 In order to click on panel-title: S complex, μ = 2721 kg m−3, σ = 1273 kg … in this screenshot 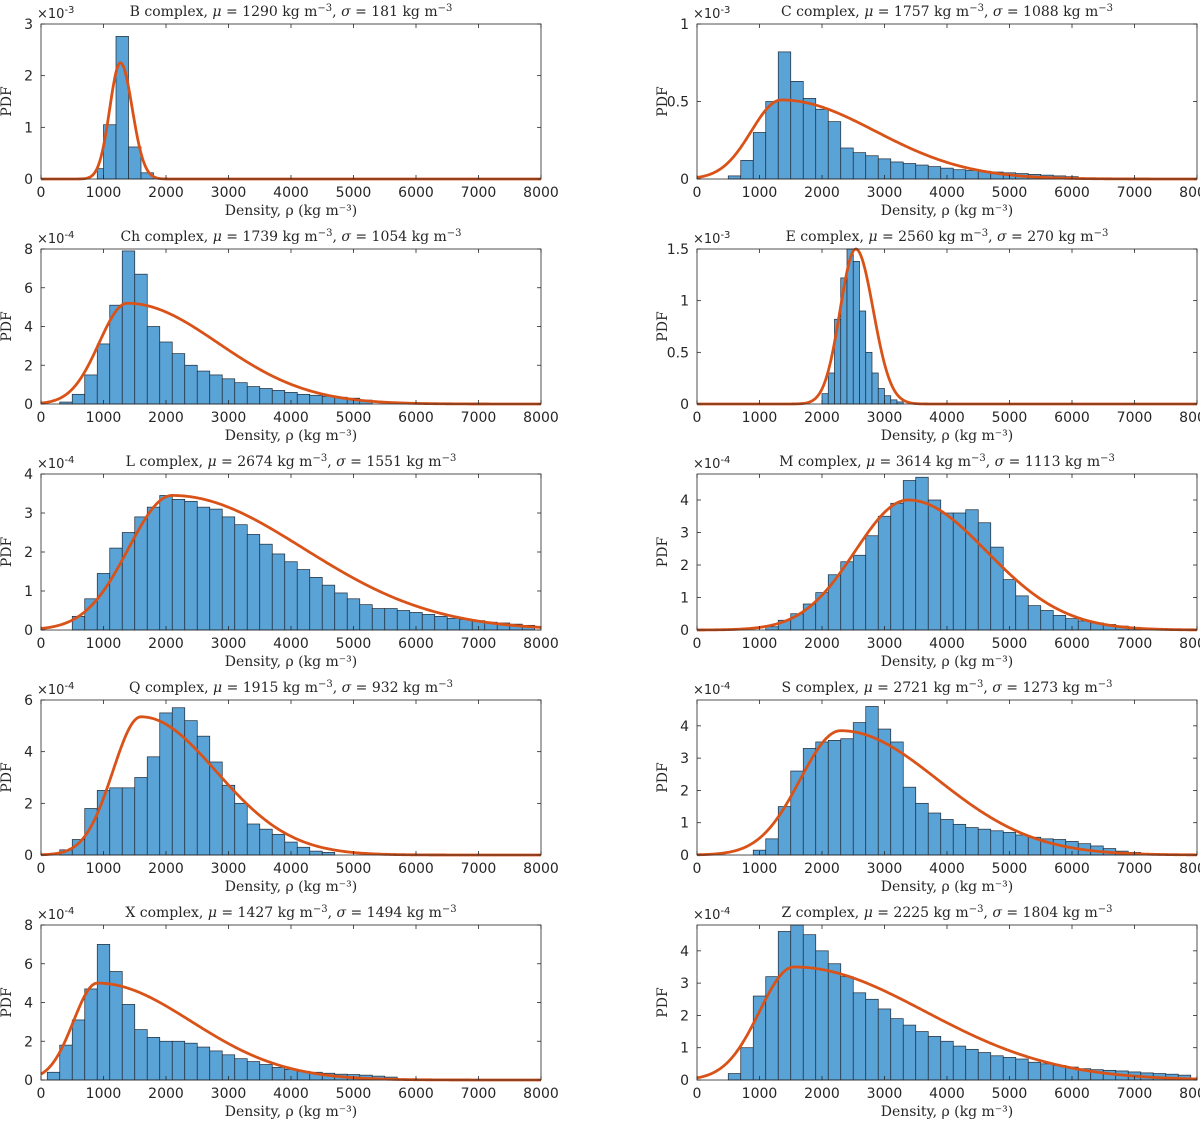, I will do `click(947, 687)`.